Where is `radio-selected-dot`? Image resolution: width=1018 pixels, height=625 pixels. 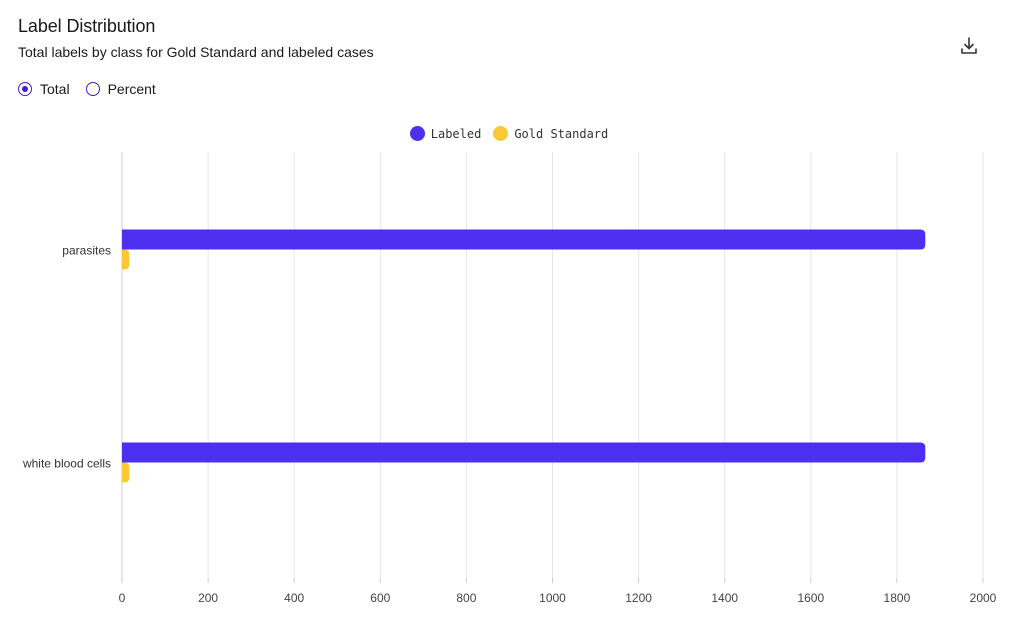
radio-selected-dot is located at coordinates (25, 89).